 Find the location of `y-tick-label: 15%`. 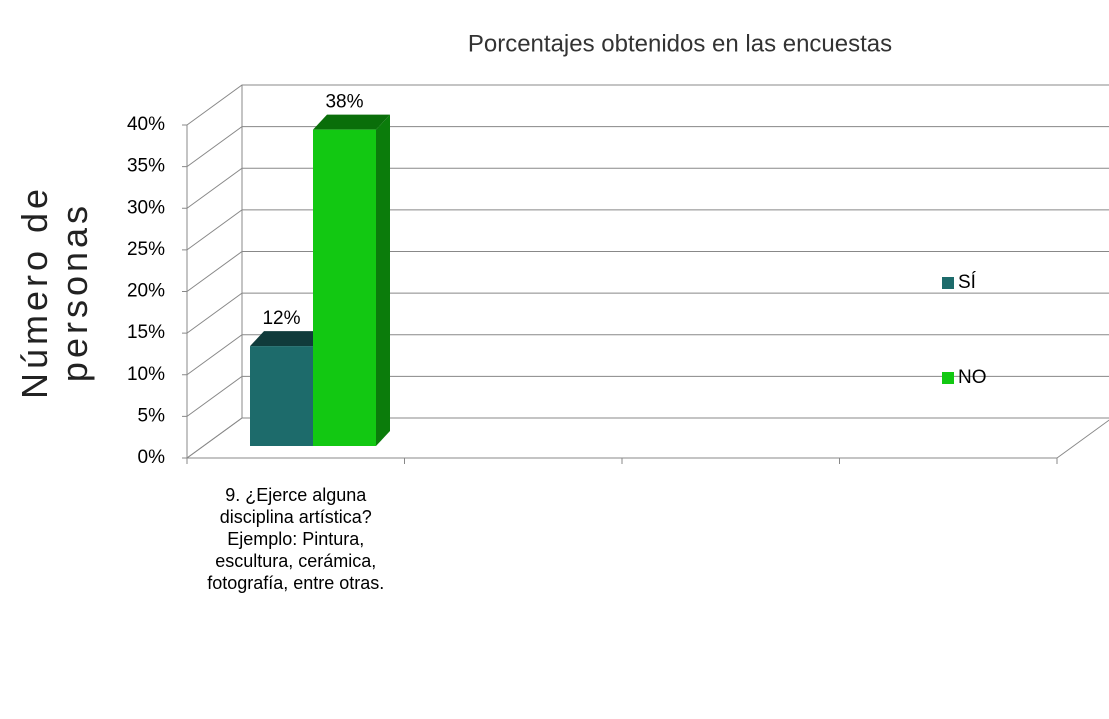

y-tick-label: 15% is located at coordinates (146, 332).